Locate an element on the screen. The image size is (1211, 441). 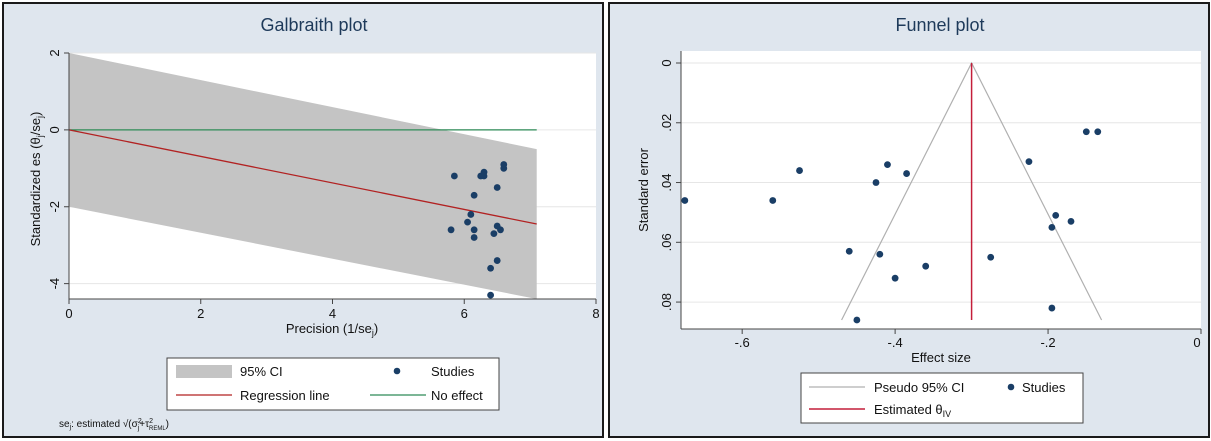
chart-title: Funnel plot is located at coordinates (939, 25).